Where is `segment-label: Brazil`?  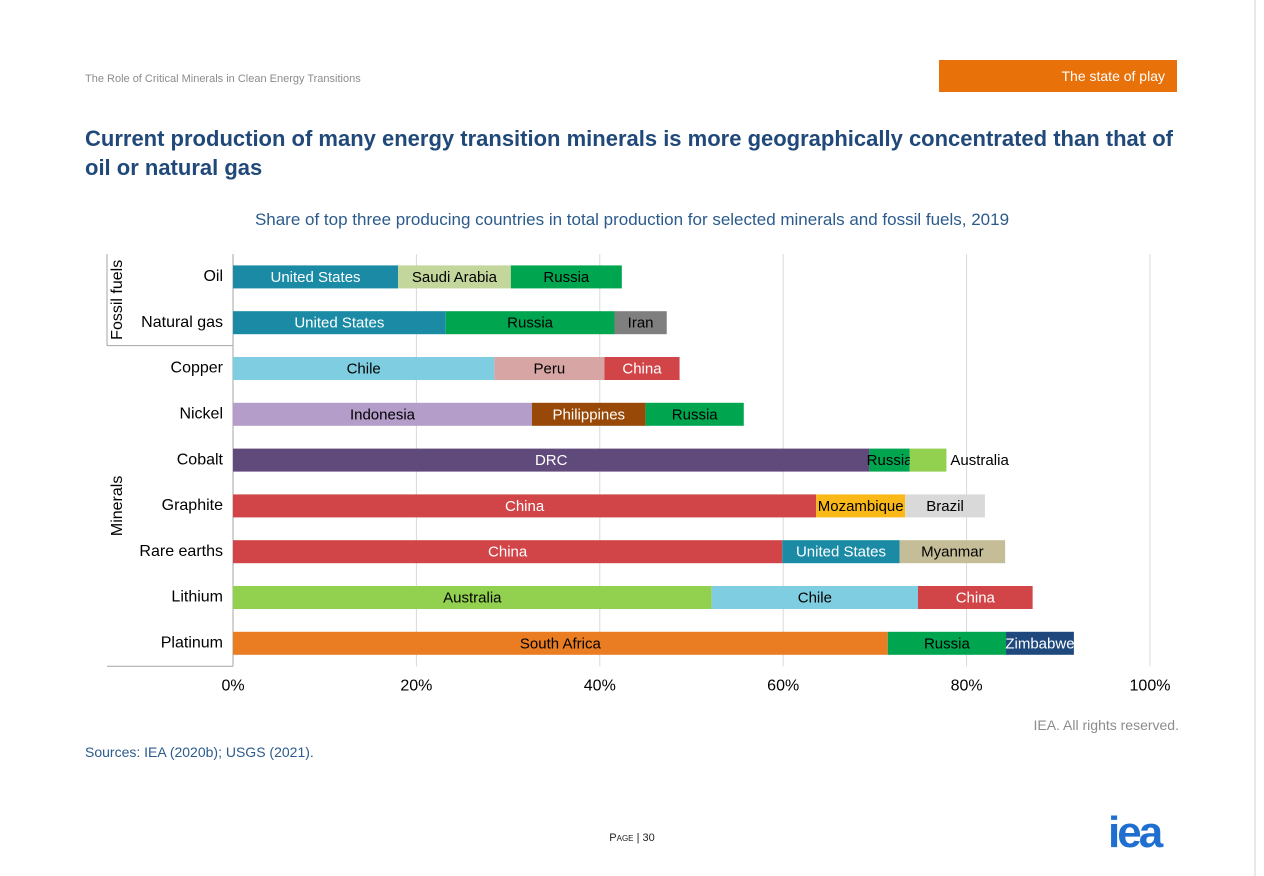 segment-label: Brazil is located at coordinates (945, 506).